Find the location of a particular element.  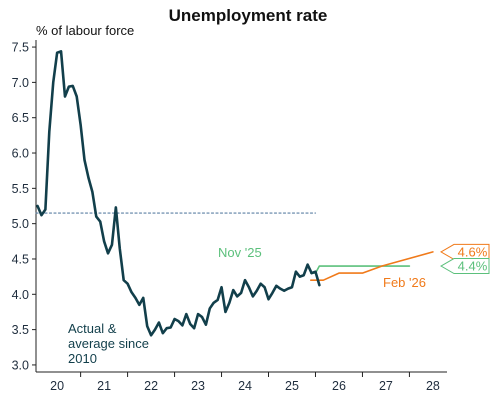

actual-average-label-line: Actual & is located at coordinates (92, 328).